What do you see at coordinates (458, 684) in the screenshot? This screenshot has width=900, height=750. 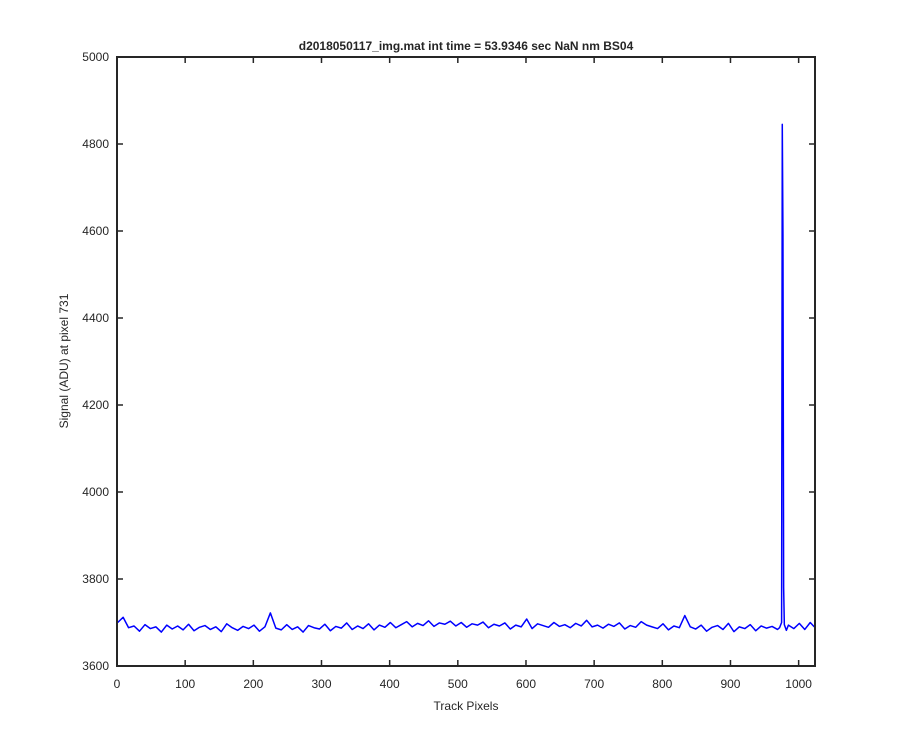 I see `x-tick-label: 500` at bounding box center [458, 684].